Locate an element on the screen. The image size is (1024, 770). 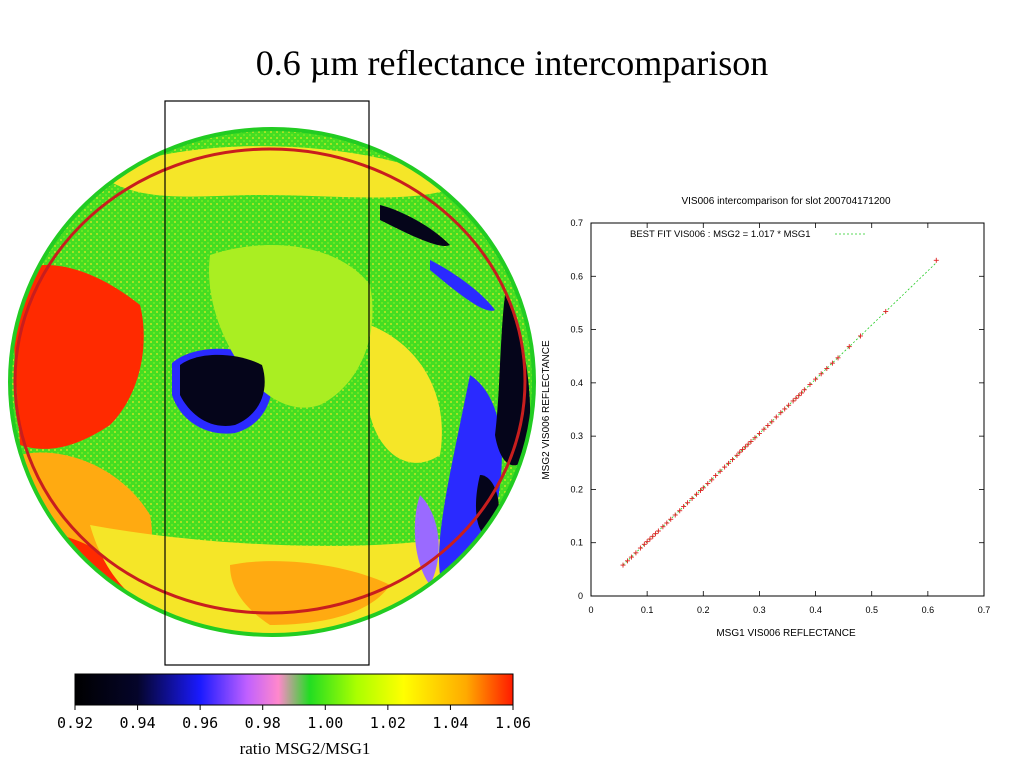
y-axis-label: MSG2 VIS006 REFLECTANCE is located at coordinates (546, 410).